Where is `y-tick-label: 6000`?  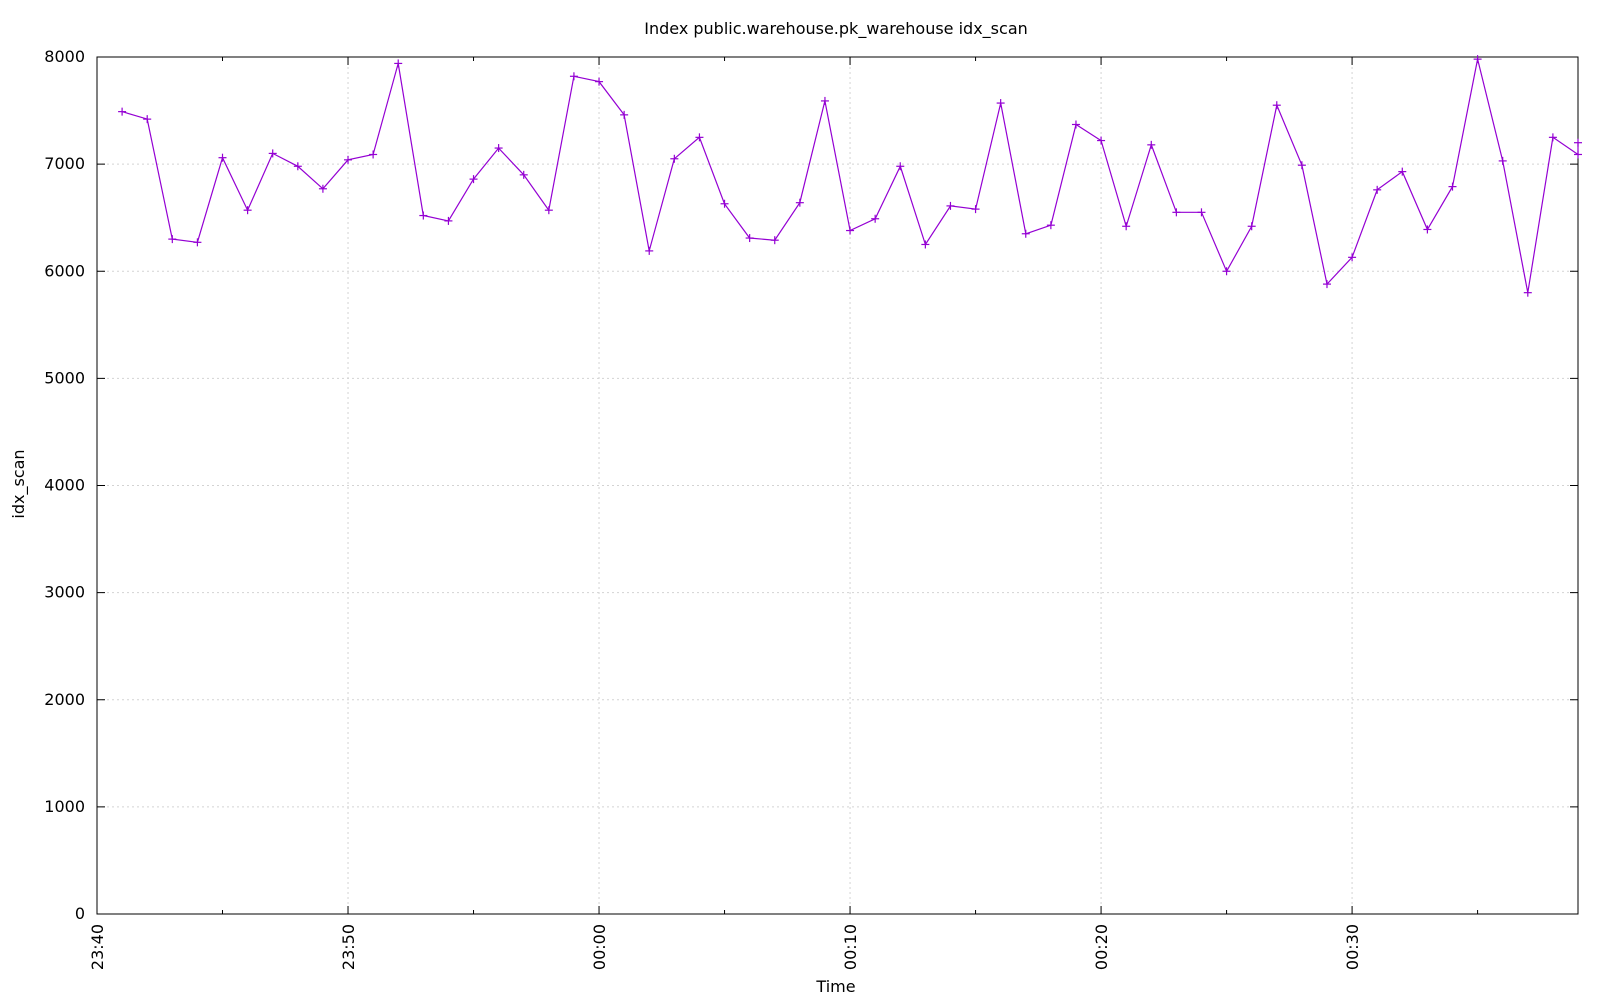
y-tick-label: 6000 is located at coordinates (64, 270).